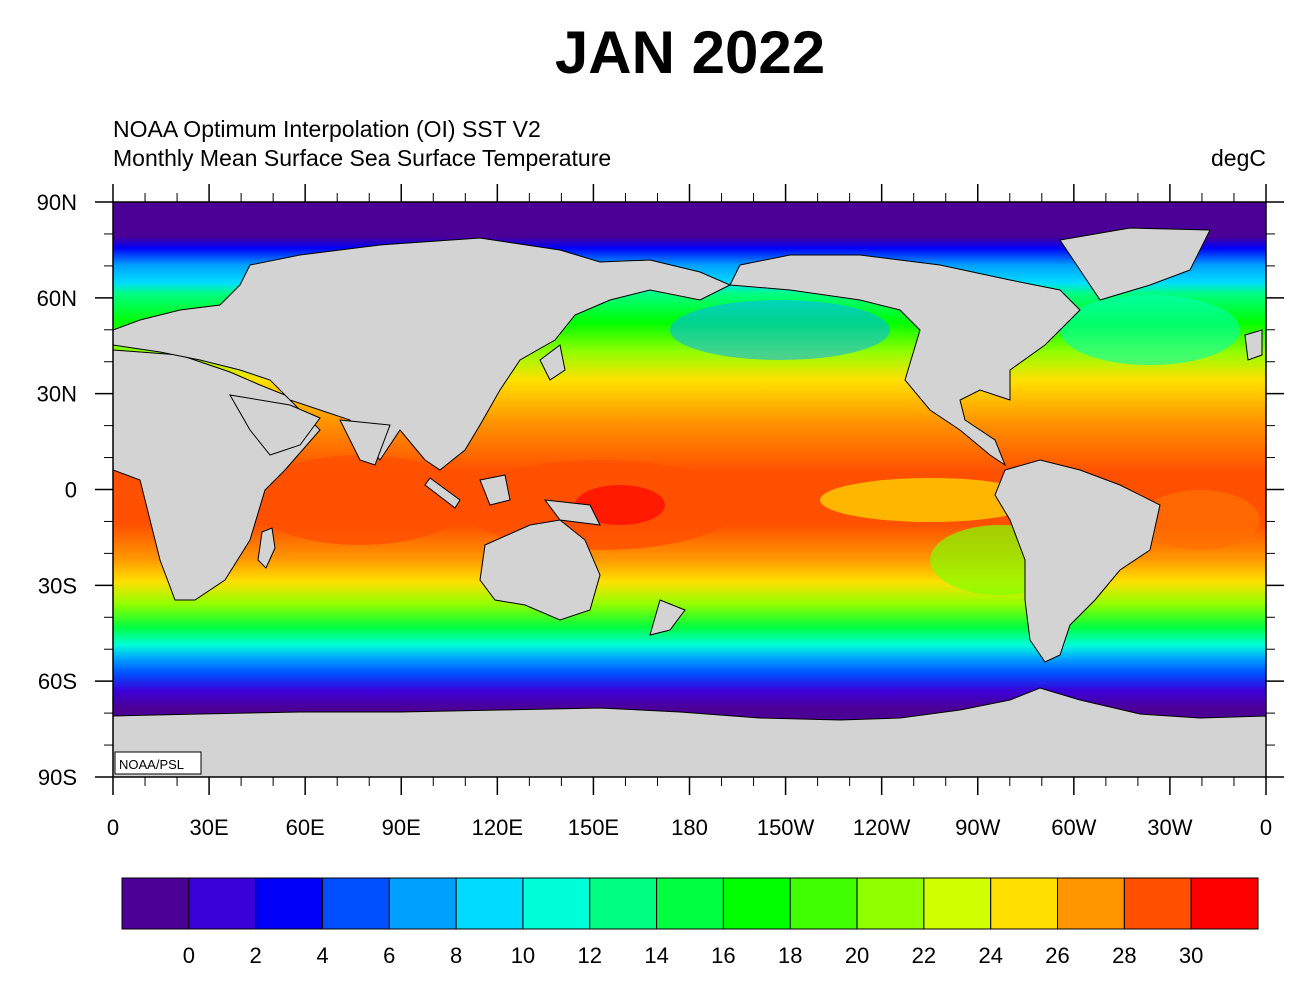  I want to click on lon-tick-label: 150W, so click(786, 827).